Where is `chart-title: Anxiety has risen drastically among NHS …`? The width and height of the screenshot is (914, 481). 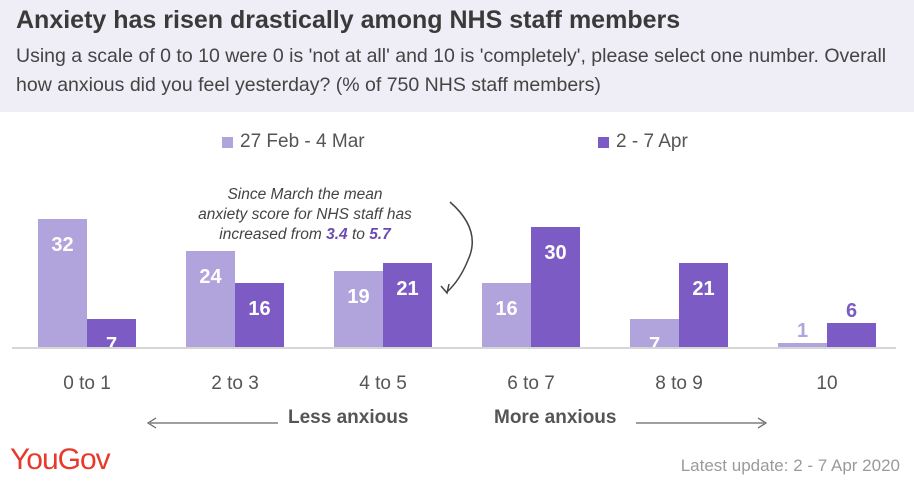 chart-title: Anxiety has risen drastically among NHS … is located at coordinates (348, 20).